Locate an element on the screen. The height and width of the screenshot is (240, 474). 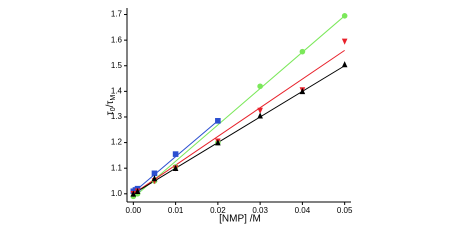
x-tick-label: 0.01 is located at coordinates (176, 210).